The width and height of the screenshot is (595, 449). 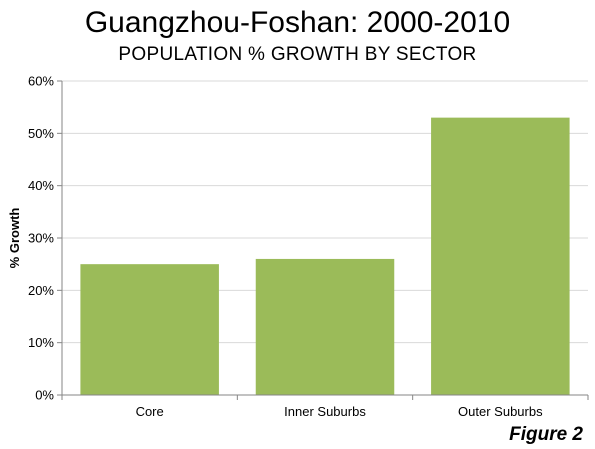 I want to click on x-tick-label: Outer Suburbs, so click(x=500, y=411).